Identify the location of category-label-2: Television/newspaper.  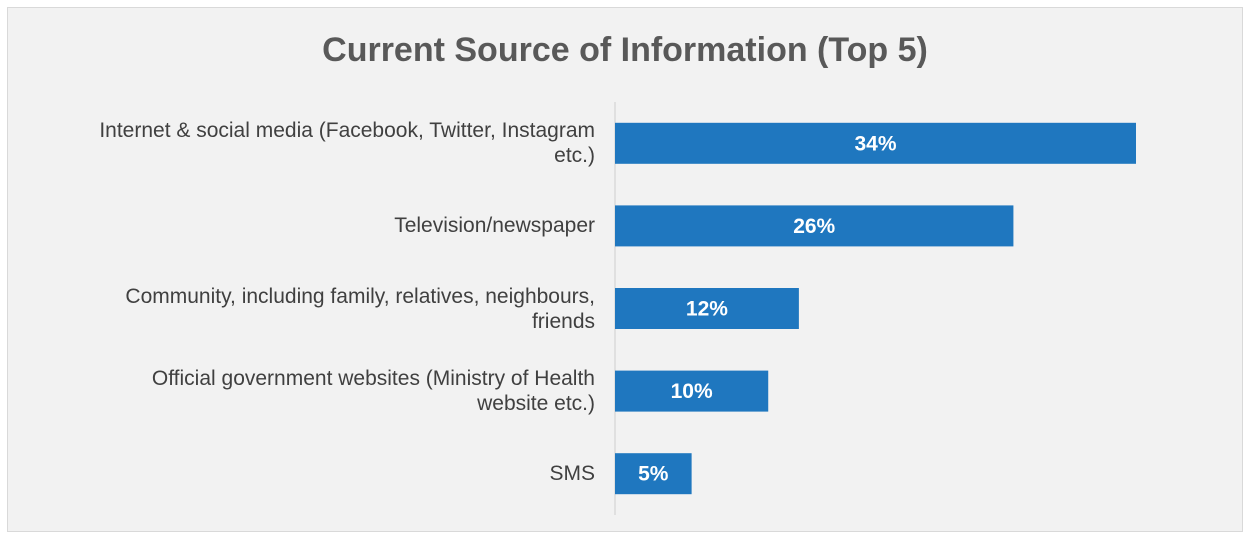
(307, 225).